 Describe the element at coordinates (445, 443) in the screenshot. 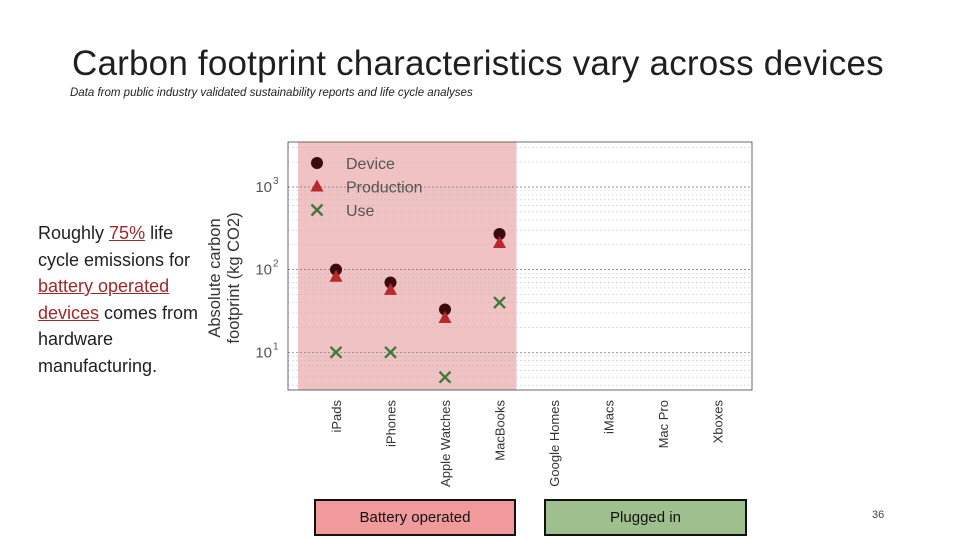

I see `x-tick-label: Apple Watches` at that location.